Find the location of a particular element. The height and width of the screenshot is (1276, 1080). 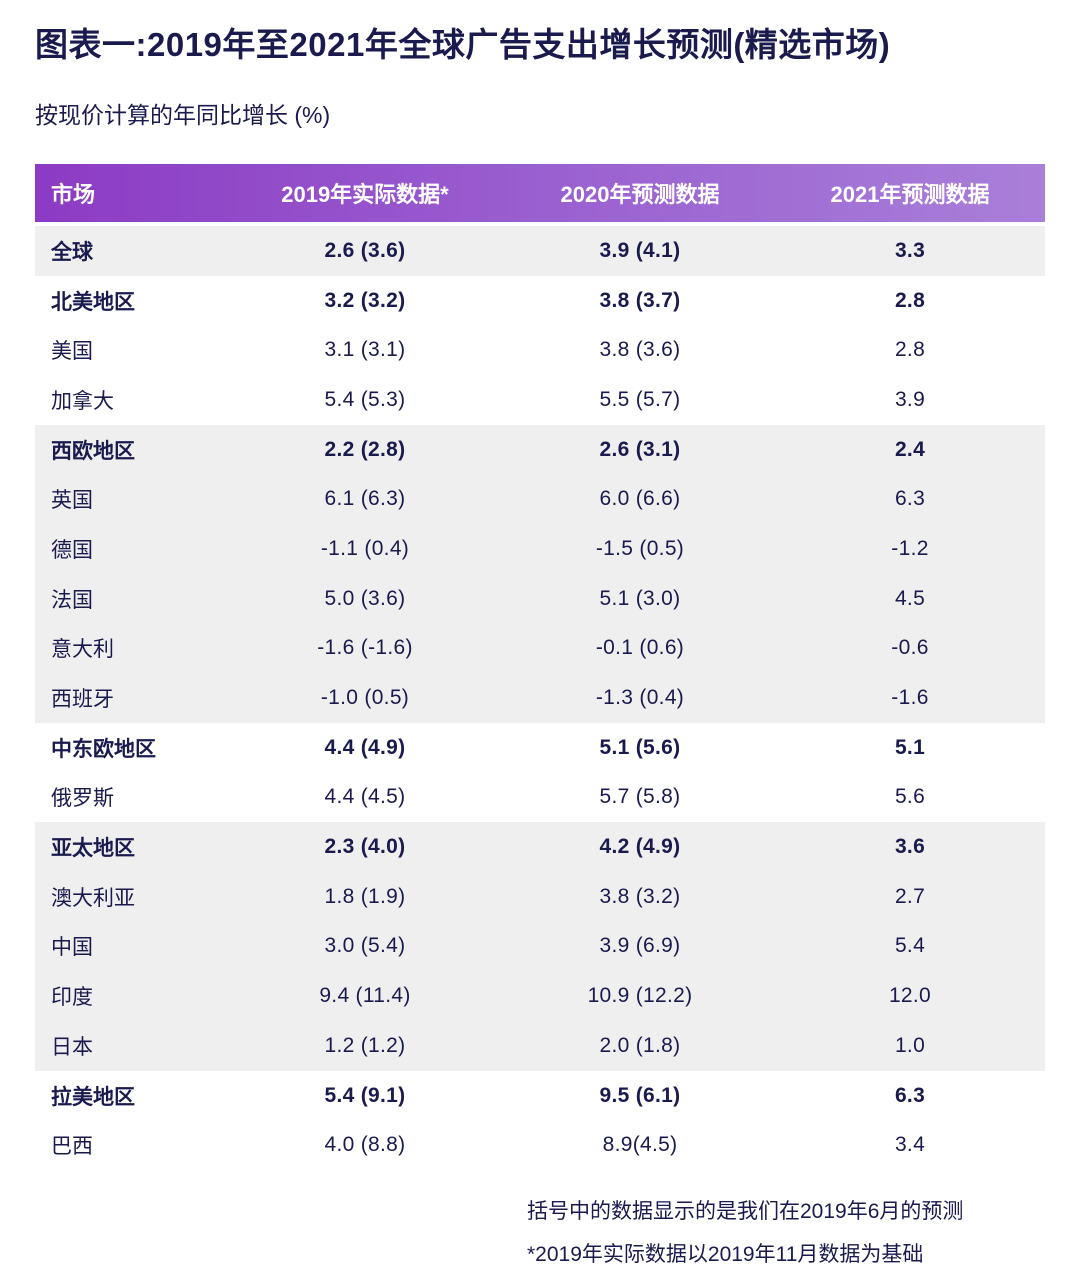

market-cell: 意大利 is located at coordinates (82, 650).